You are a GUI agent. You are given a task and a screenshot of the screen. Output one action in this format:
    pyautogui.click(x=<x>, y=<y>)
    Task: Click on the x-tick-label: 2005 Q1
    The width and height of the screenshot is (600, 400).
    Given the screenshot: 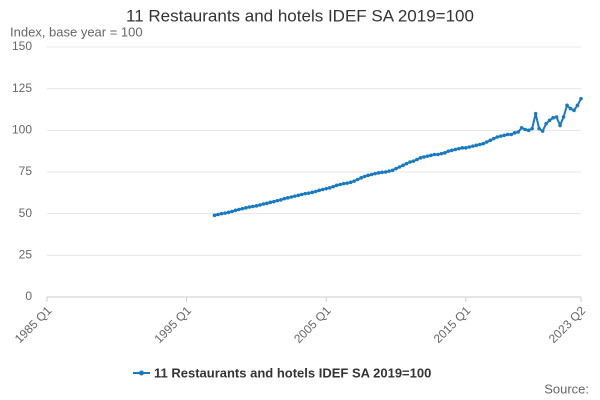 What is the action you would take?
    pyautogui.click(x=312, y=324)
    